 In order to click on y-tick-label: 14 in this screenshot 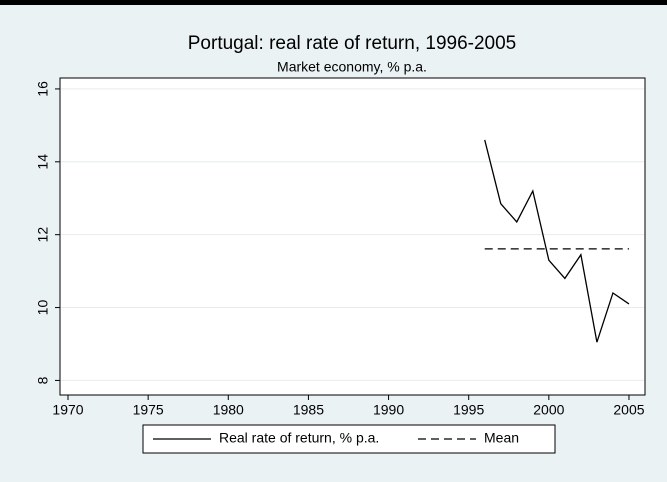, I will do `click(43, 162)`.